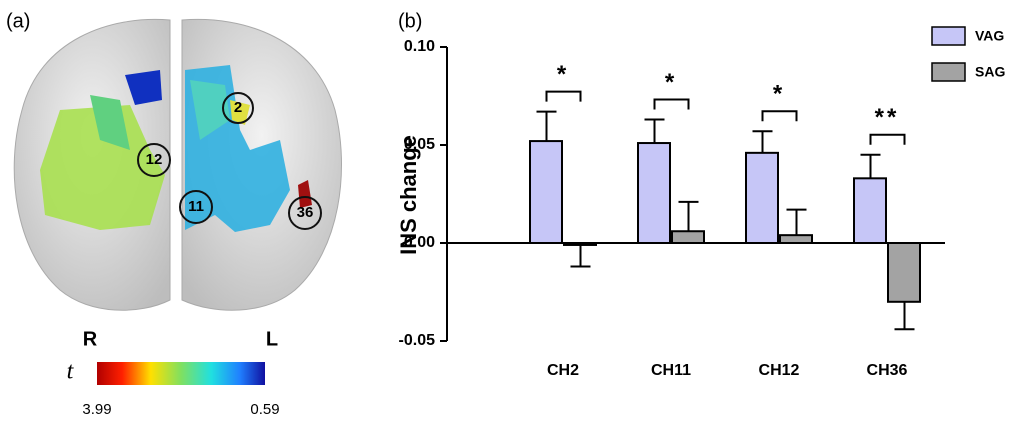  What do you see at coordinates (272, 339) in the screenshot?
I see `side-label: L` at bounding box center [272, 339].